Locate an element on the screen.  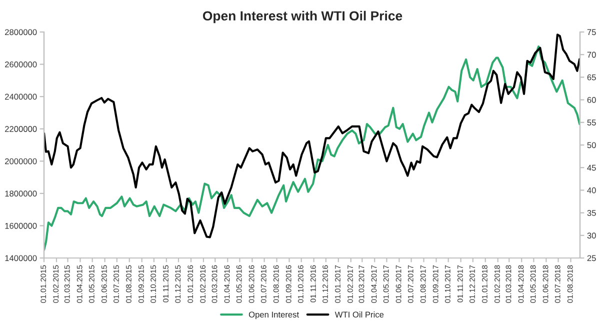
chart-title: Open Interest with WTI Oil Price is located at coordinates (302, 17).